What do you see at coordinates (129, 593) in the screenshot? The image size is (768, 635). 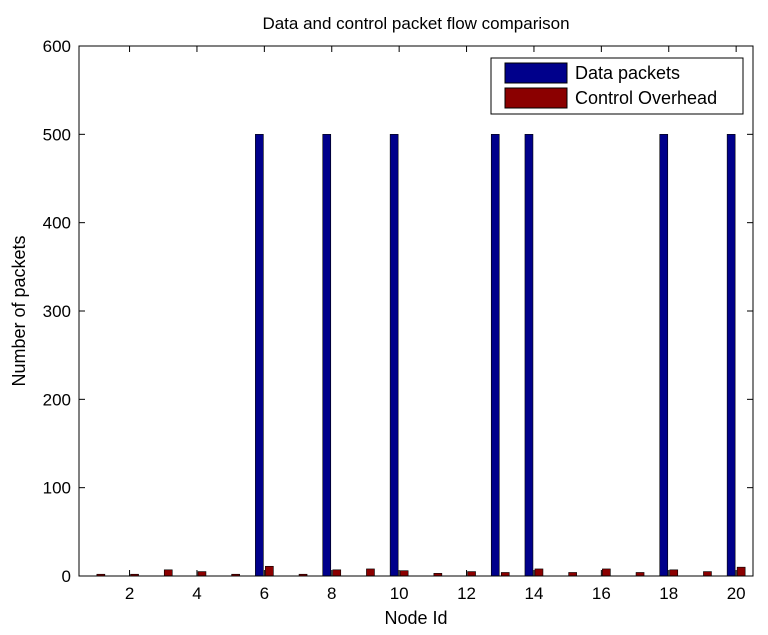 I see `x-tick-label: 2` at bounding box center [129, 593].